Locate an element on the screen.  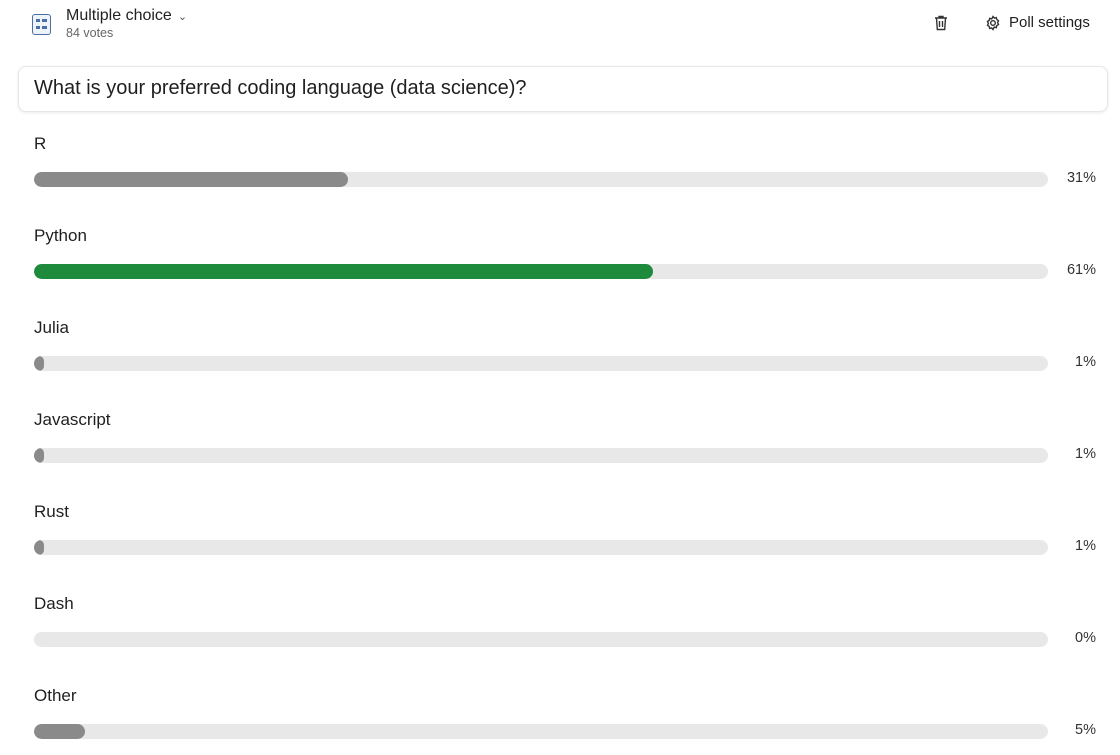
poll-option: Rust 1% is located at coordinates (565, 528).